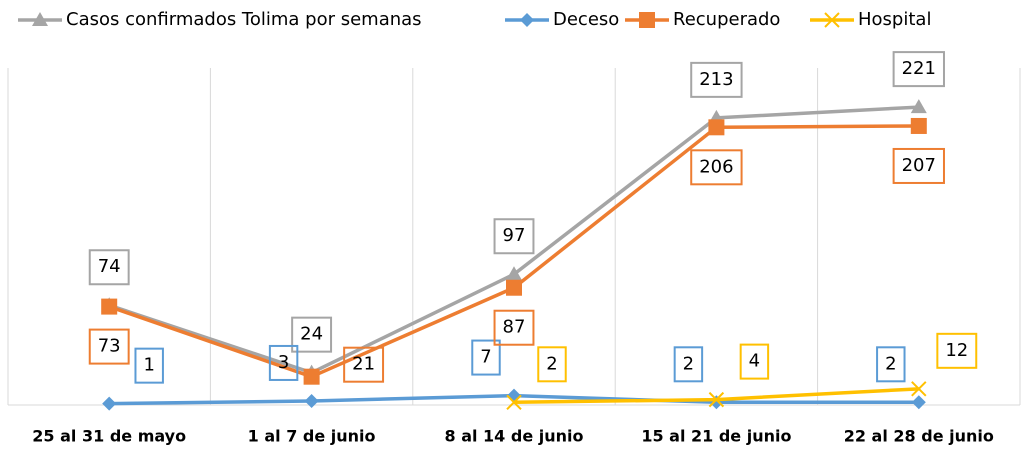 The height and width of the screenshot is (452, 1025). I want to click on legend-label: Deceso, so click(586, 19).